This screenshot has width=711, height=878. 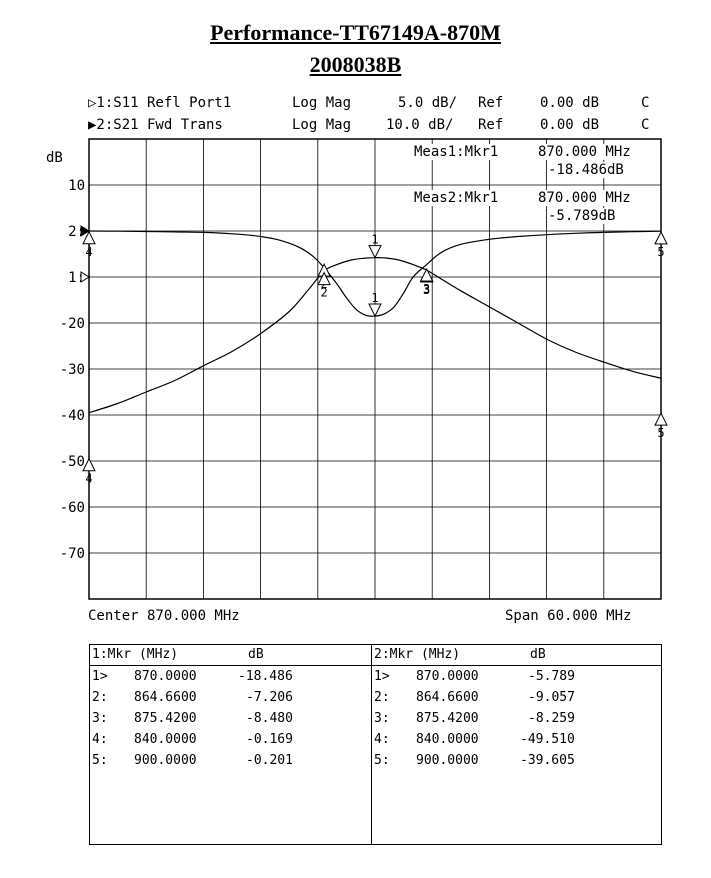 What do you see at coordinates (265, 676) in the screenshot?
I see `marker-value: -18.486` at bounding box center [265, 676].